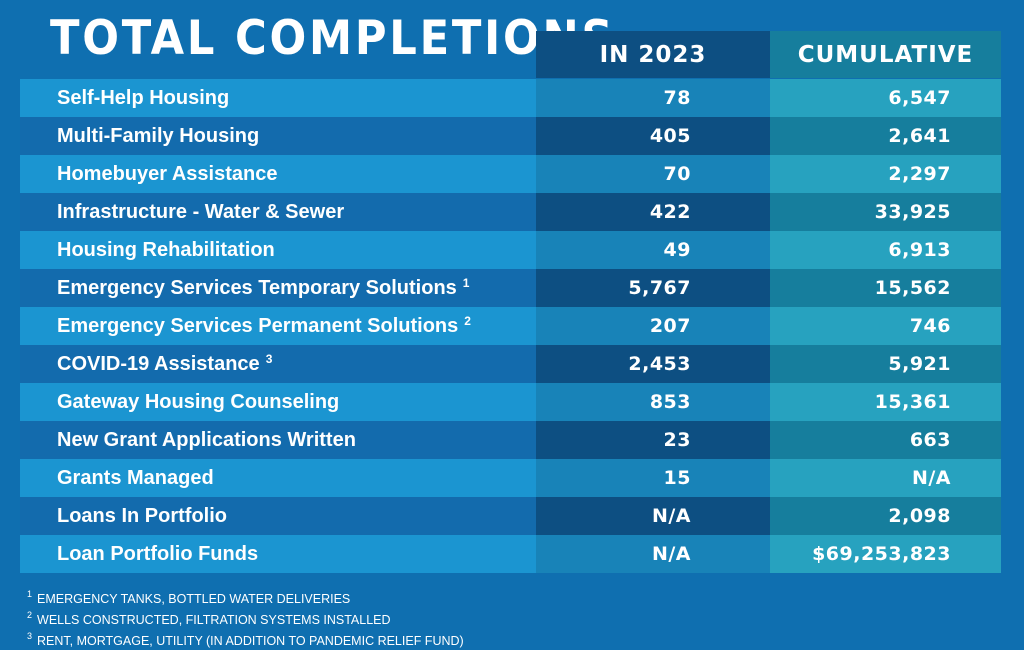 The height and width of the screenshot is (650, 1024). I want to click on cell-in-2023: 2,453, so click(653, 364).